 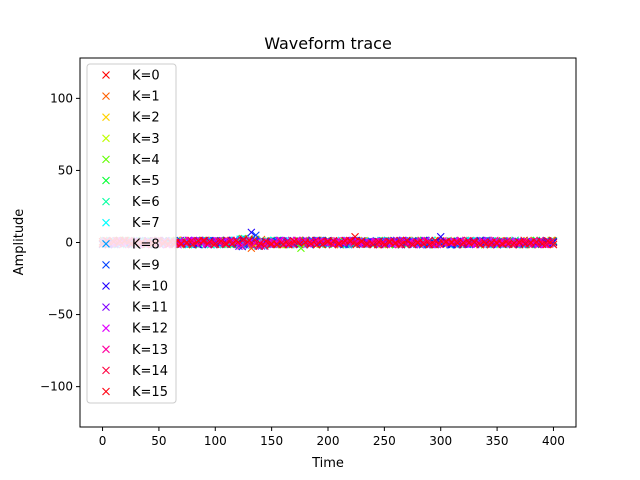 I want to click on y-axis-ticks: −100 −50 0 50 100, so click(x=60, y=242).